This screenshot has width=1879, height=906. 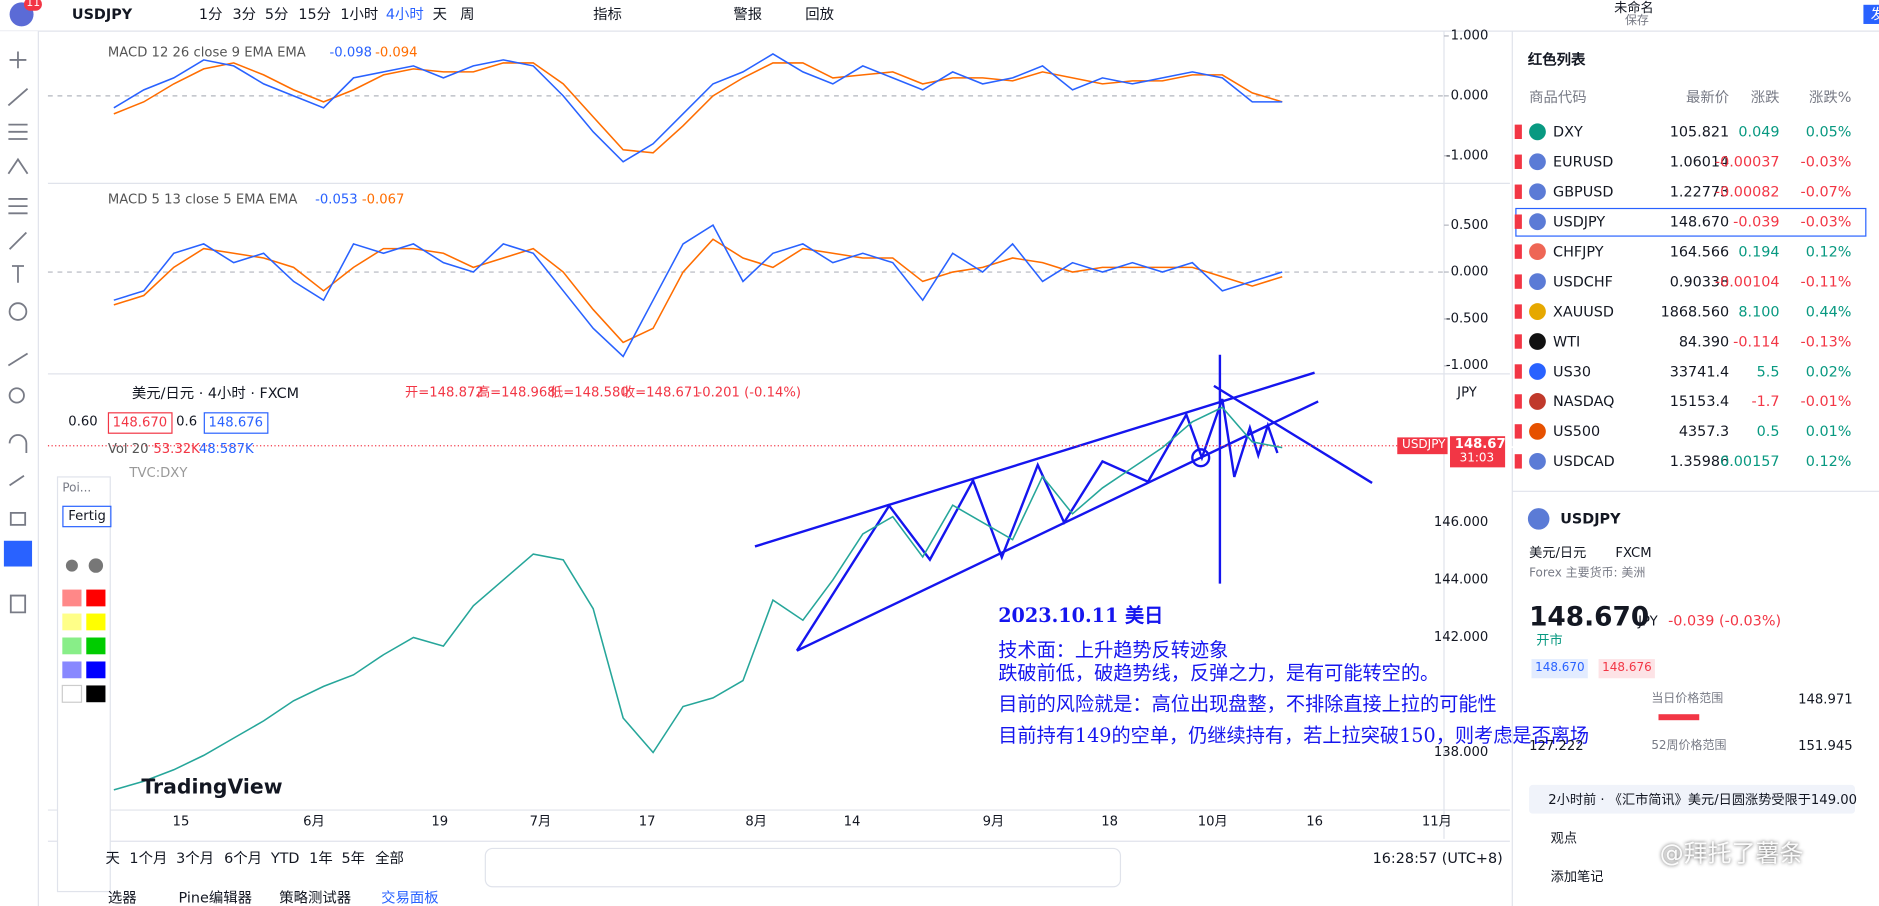 What do you see at coordinates (1578, 252) in the screenshot?
I see `row-symbol: CHFJPY` at bounding box center [1578, 252].